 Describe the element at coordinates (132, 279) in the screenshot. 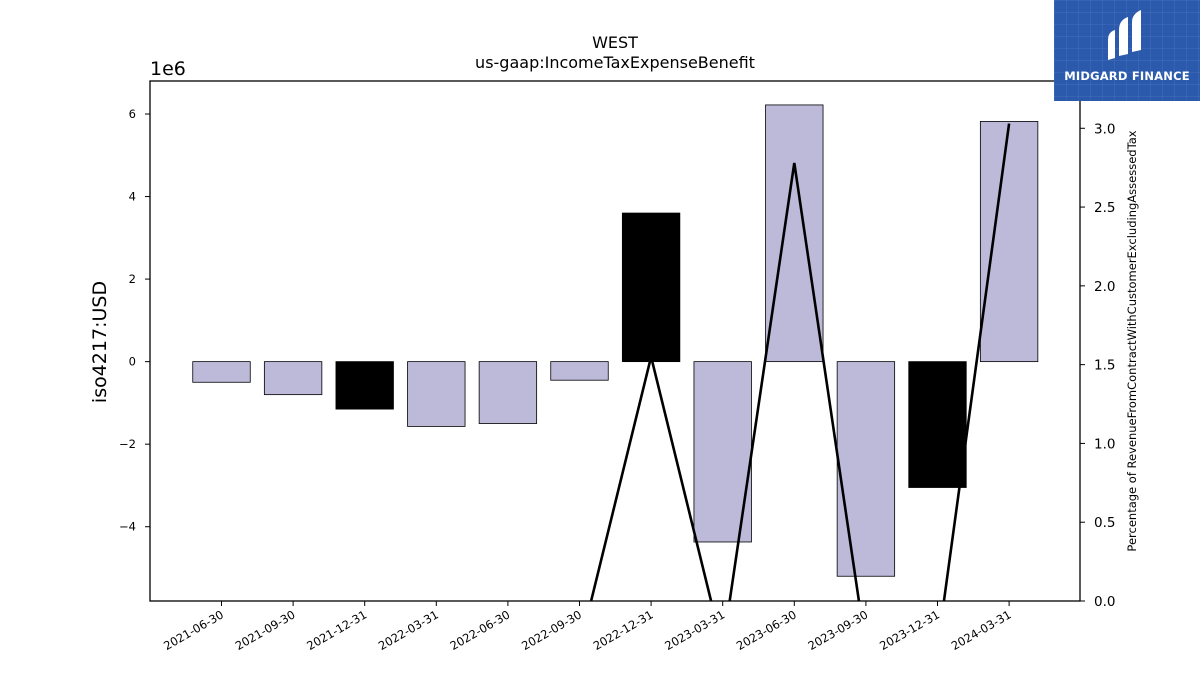

I see `y-tick-label: 2` at that location.